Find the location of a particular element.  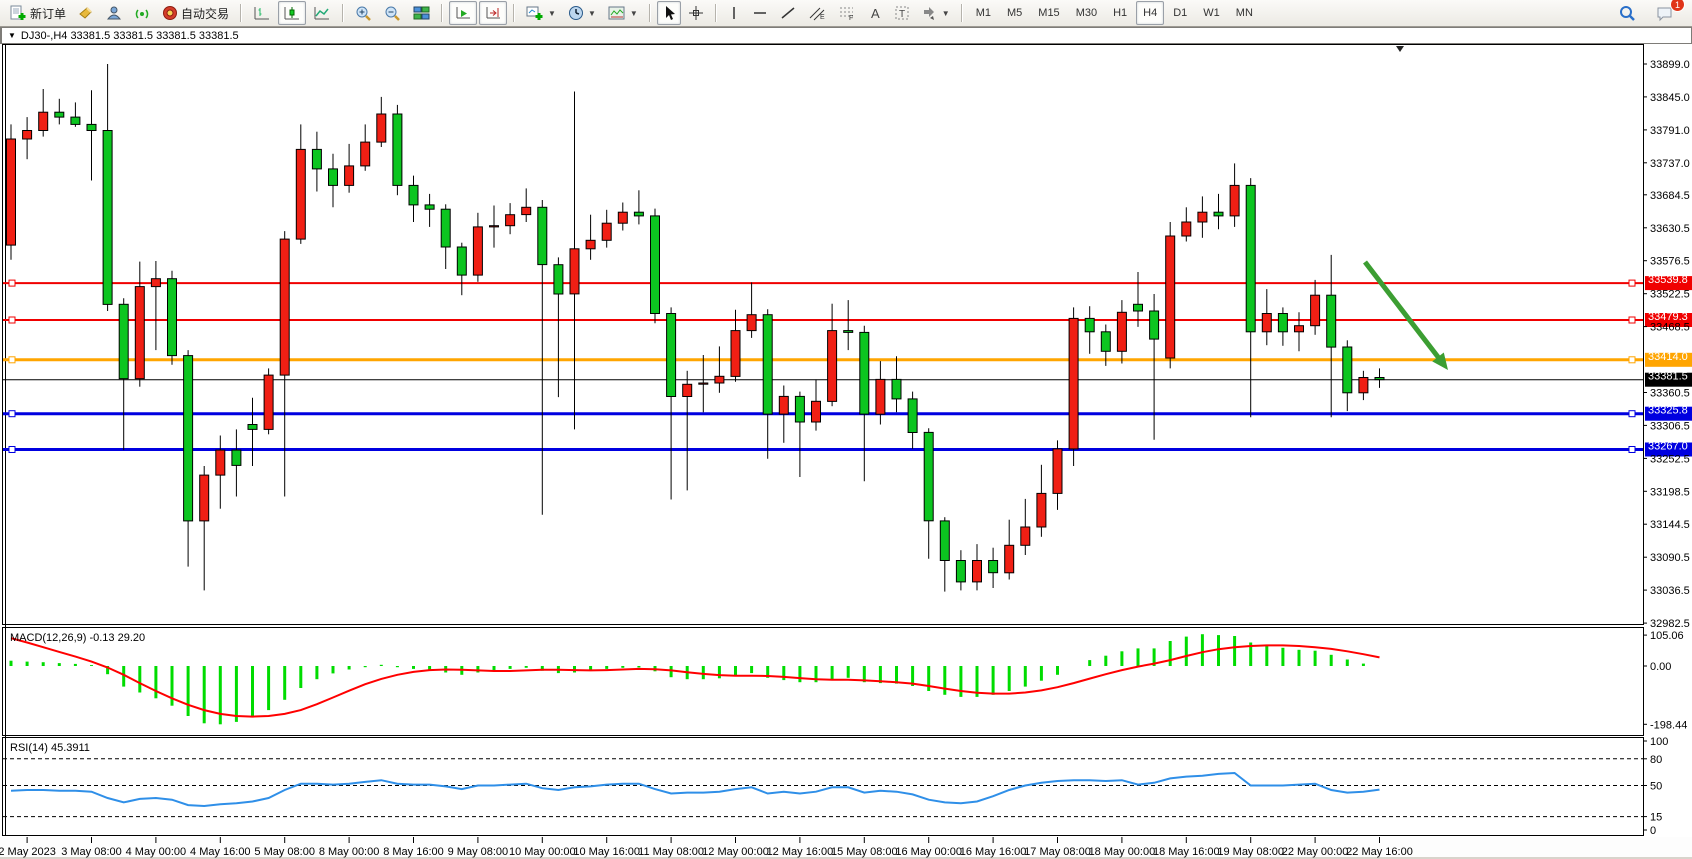

rsi-indicator: RSI(14) 45.3911 is located at coordinates (823, 780).